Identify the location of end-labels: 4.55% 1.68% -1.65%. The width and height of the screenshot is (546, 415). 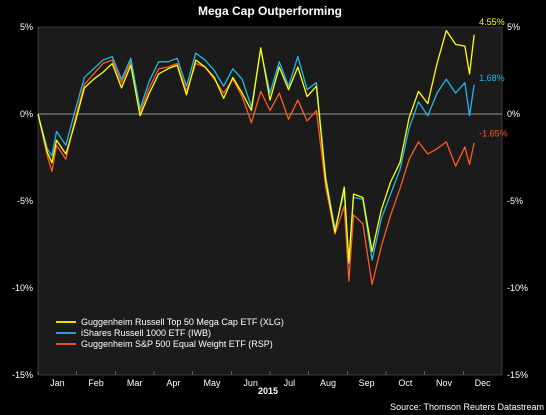
(493, 78).